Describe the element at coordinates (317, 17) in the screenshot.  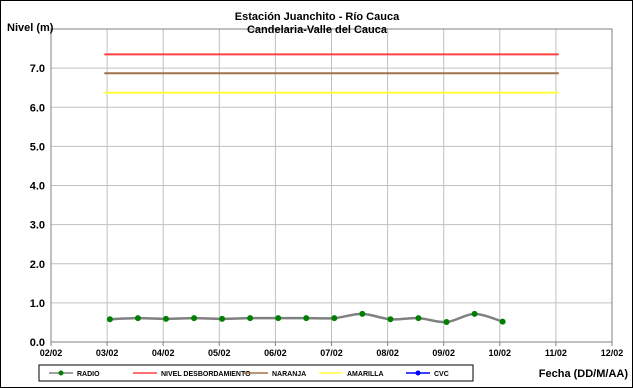
I see `chart-title: Estación Juanchito - Río Cauca` at that location.